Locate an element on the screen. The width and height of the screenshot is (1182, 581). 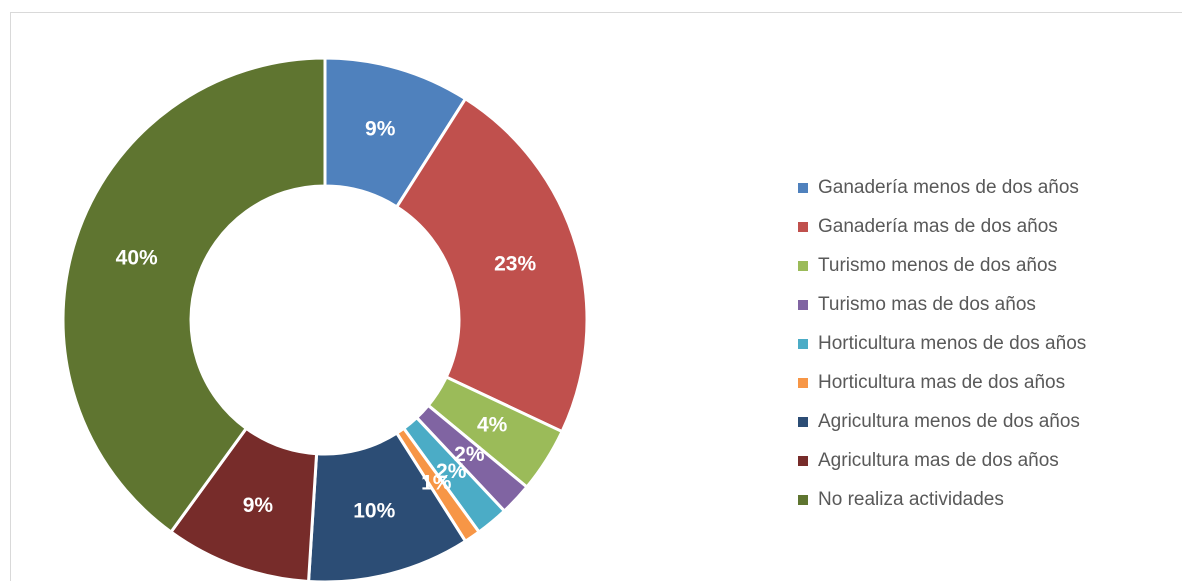
data-label: 40% is located at coordinates (137, 257).